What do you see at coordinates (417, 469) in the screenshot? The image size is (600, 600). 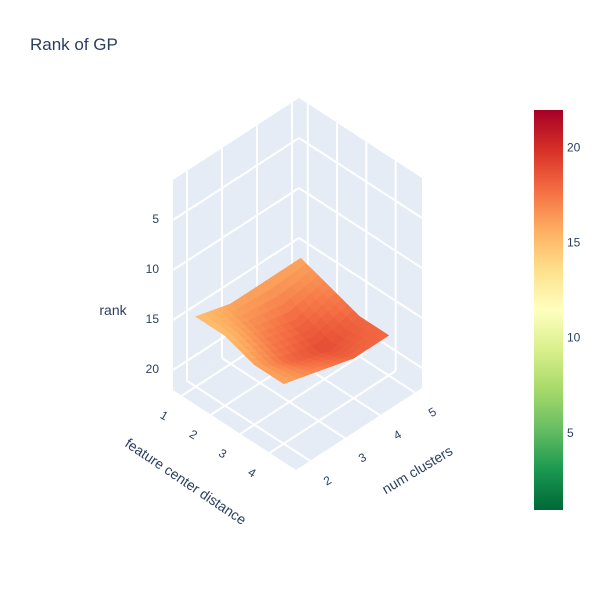 I see `x-axis-title: num clusters` at bounding box center [417, 469].